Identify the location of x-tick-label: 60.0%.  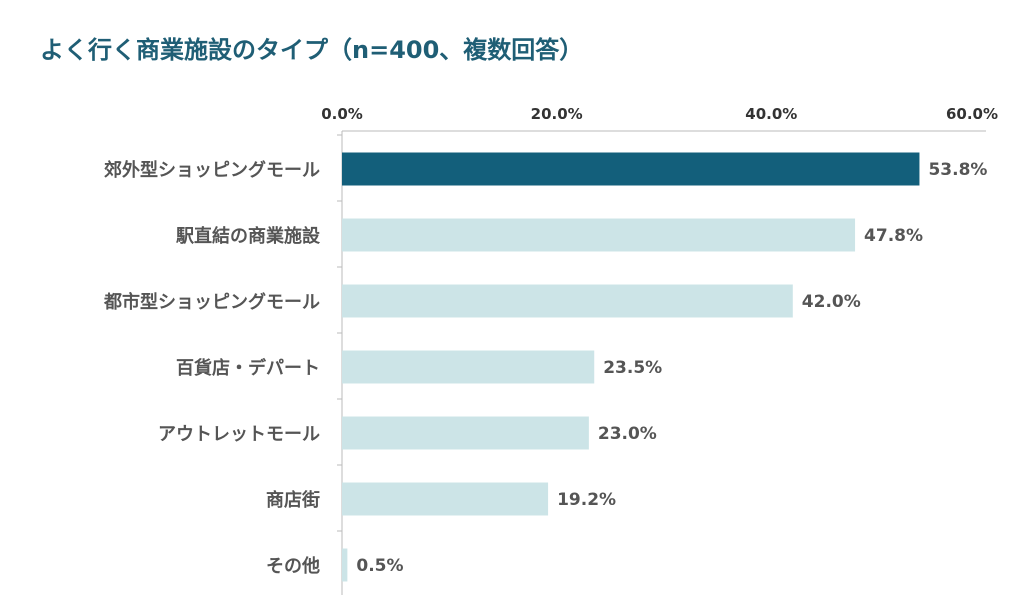
(972, 114).